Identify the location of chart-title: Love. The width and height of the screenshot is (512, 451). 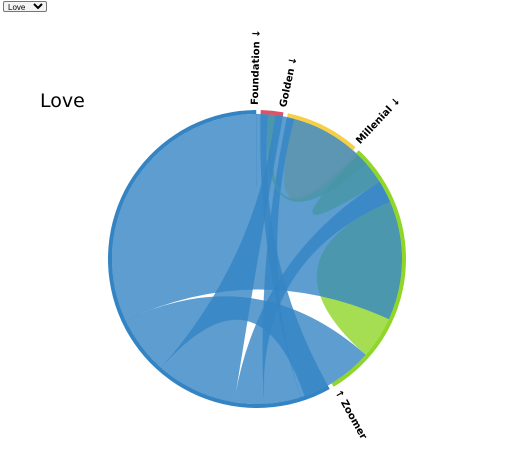
(62, 101).